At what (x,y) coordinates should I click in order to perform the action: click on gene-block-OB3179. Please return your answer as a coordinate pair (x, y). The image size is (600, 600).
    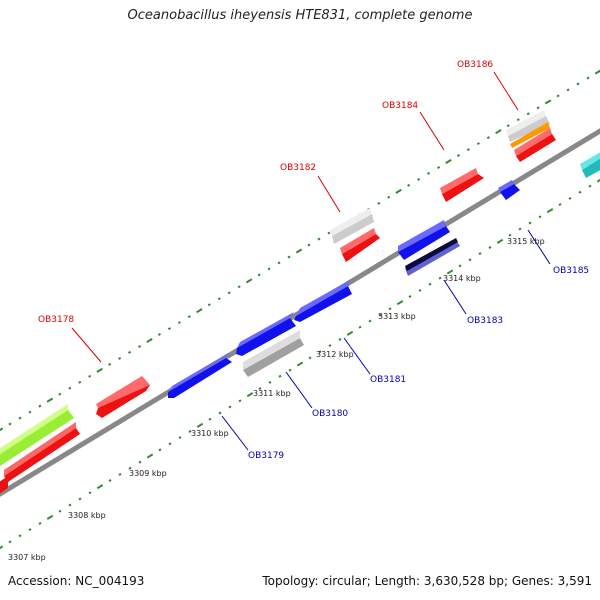
    Looking at the image, I should click on (200, 375).